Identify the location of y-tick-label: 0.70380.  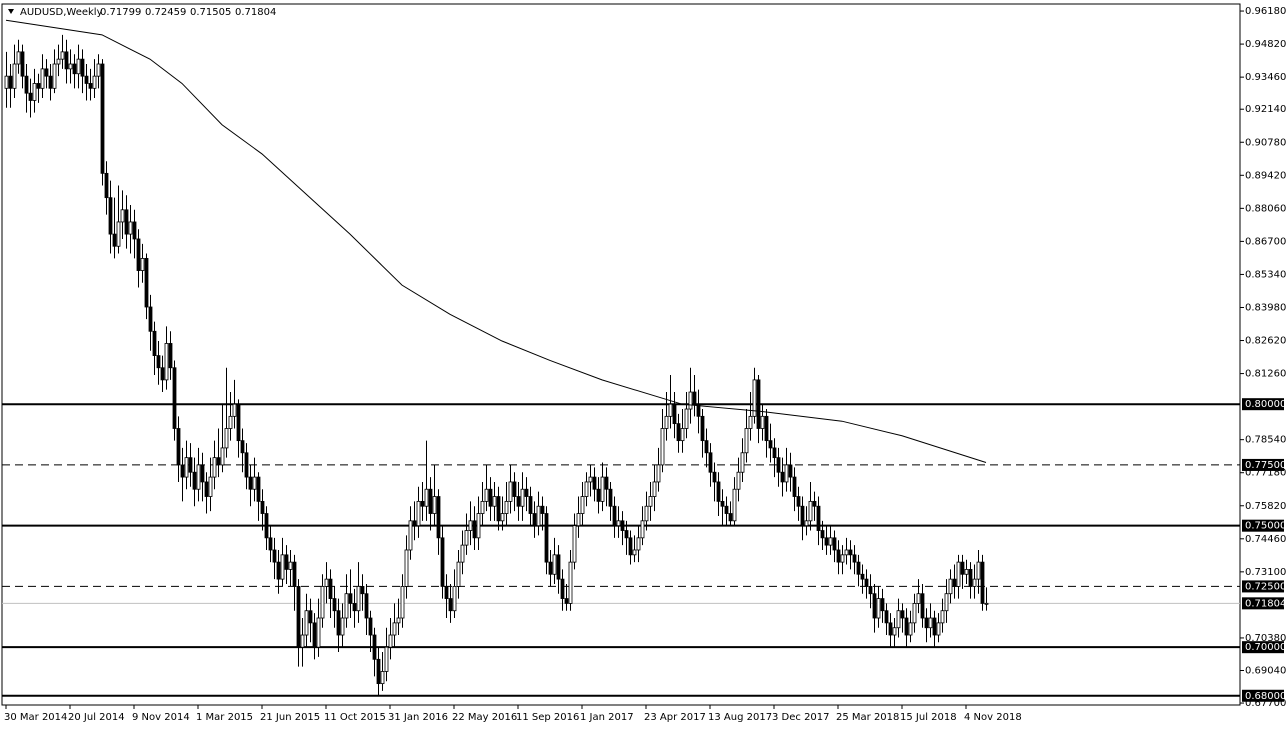
(1265, 638).